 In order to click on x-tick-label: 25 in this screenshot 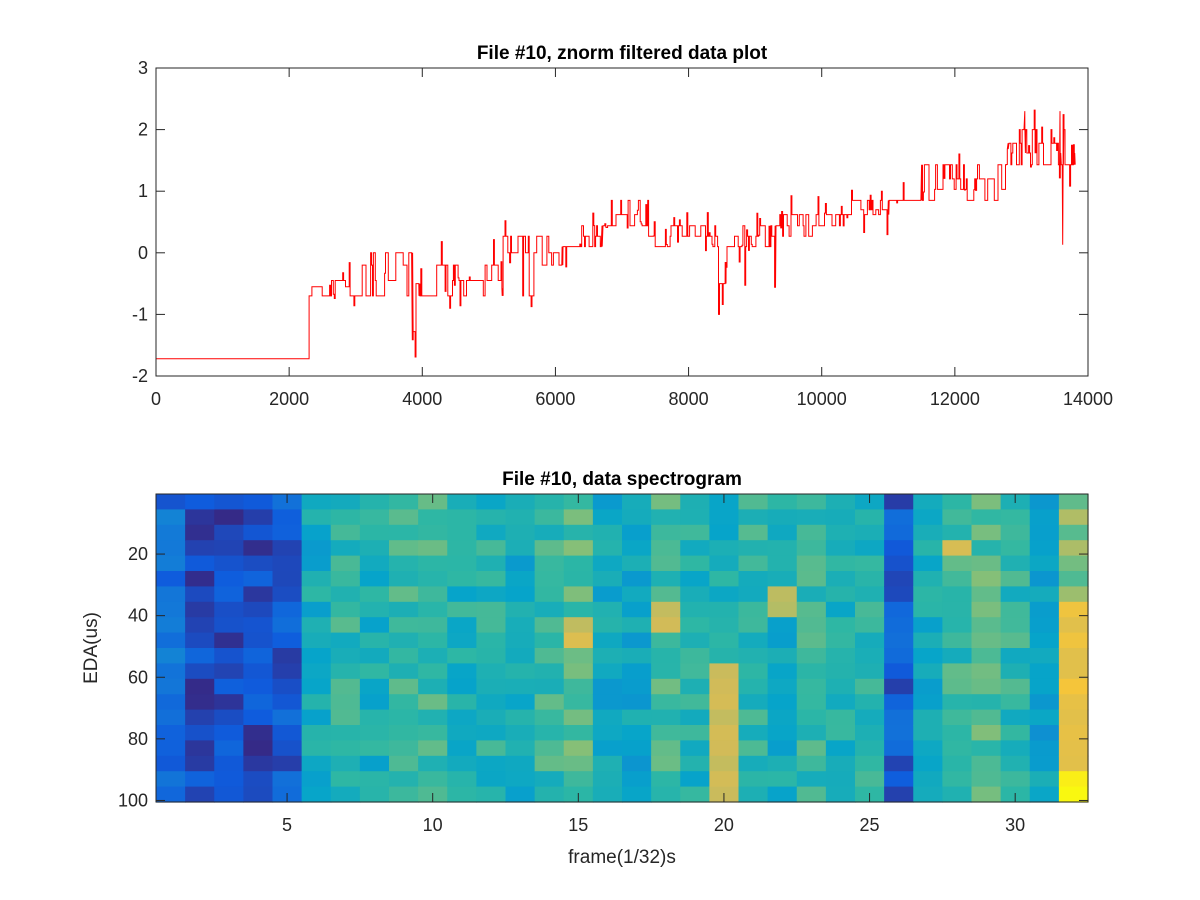, I will do `click(870, 825)`.